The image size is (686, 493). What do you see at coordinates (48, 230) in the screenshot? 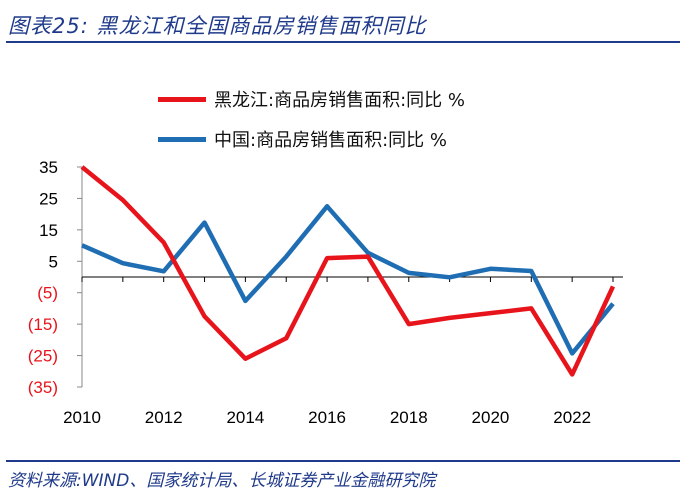
I see `y-tick-label: 15` at bounding box center [48, 230].